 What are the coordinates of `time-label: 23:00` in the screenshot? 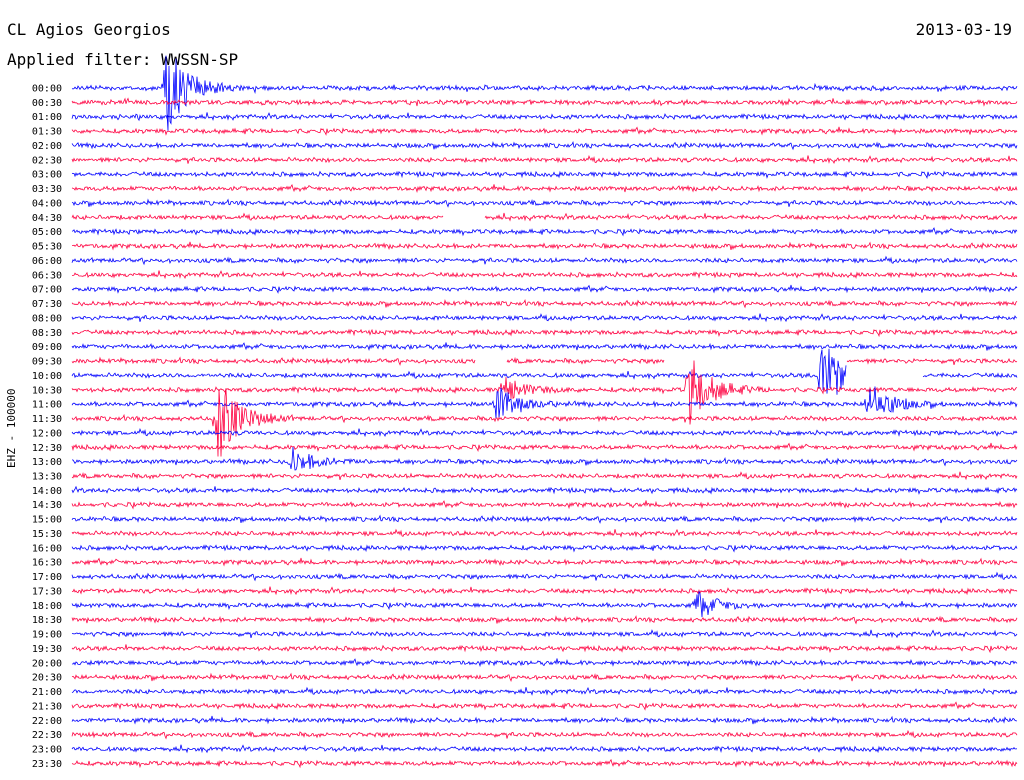 It's located at (47, 750).